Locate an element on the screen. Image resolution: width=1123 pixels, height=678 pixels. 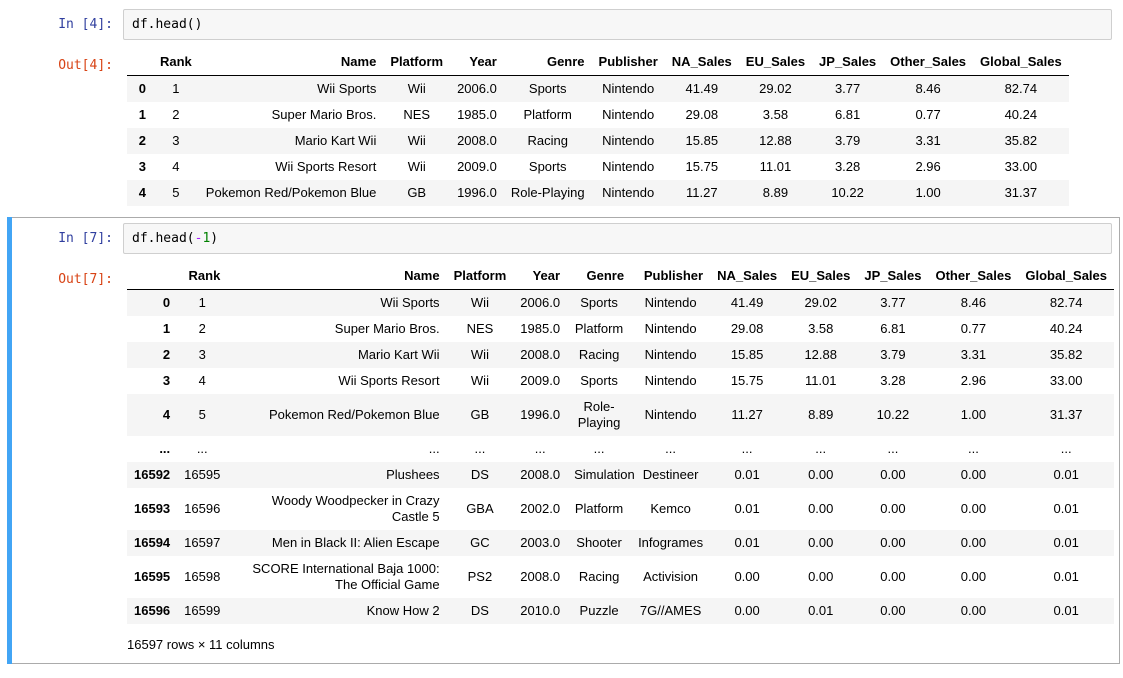
table-cell: 2009.0 is located at coordinates (540, 380).